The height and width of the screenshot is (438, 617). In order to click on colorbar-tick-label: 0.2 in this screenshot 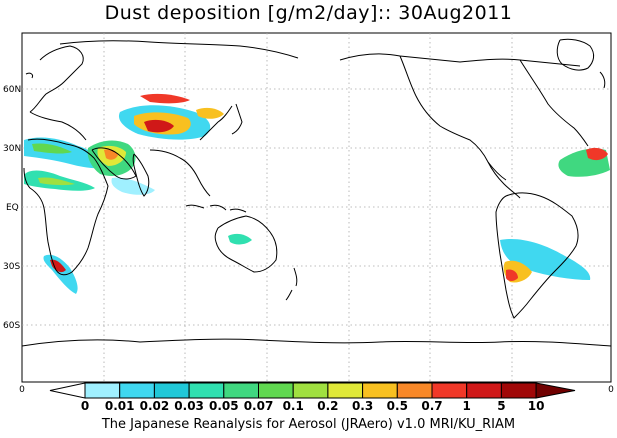, I will do `click(327, 406)`.